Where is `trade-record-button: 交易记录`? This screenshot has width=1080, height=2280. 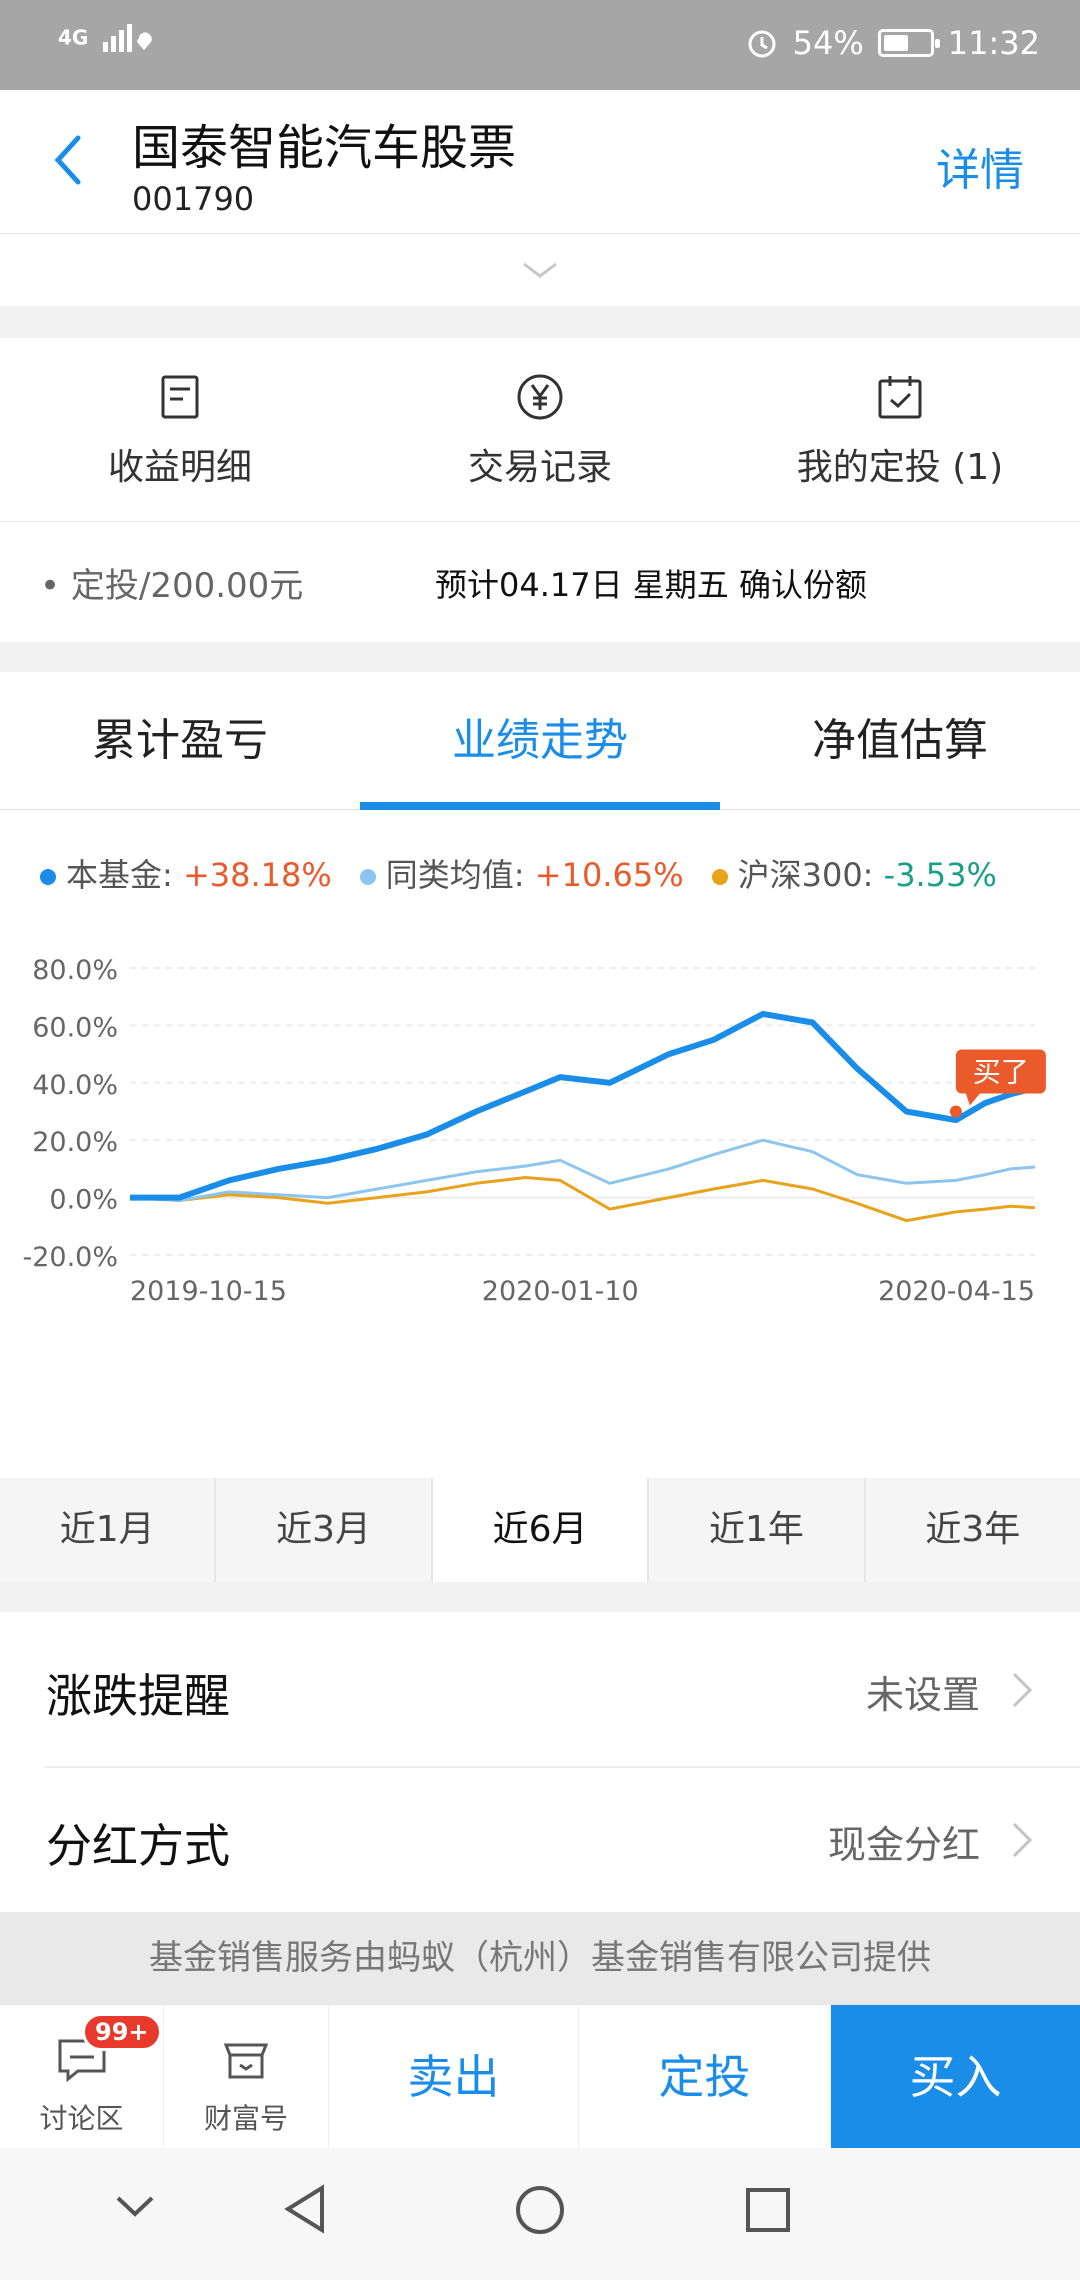 trade-record-button: 交易记录 is located at coordinates (540, 430).